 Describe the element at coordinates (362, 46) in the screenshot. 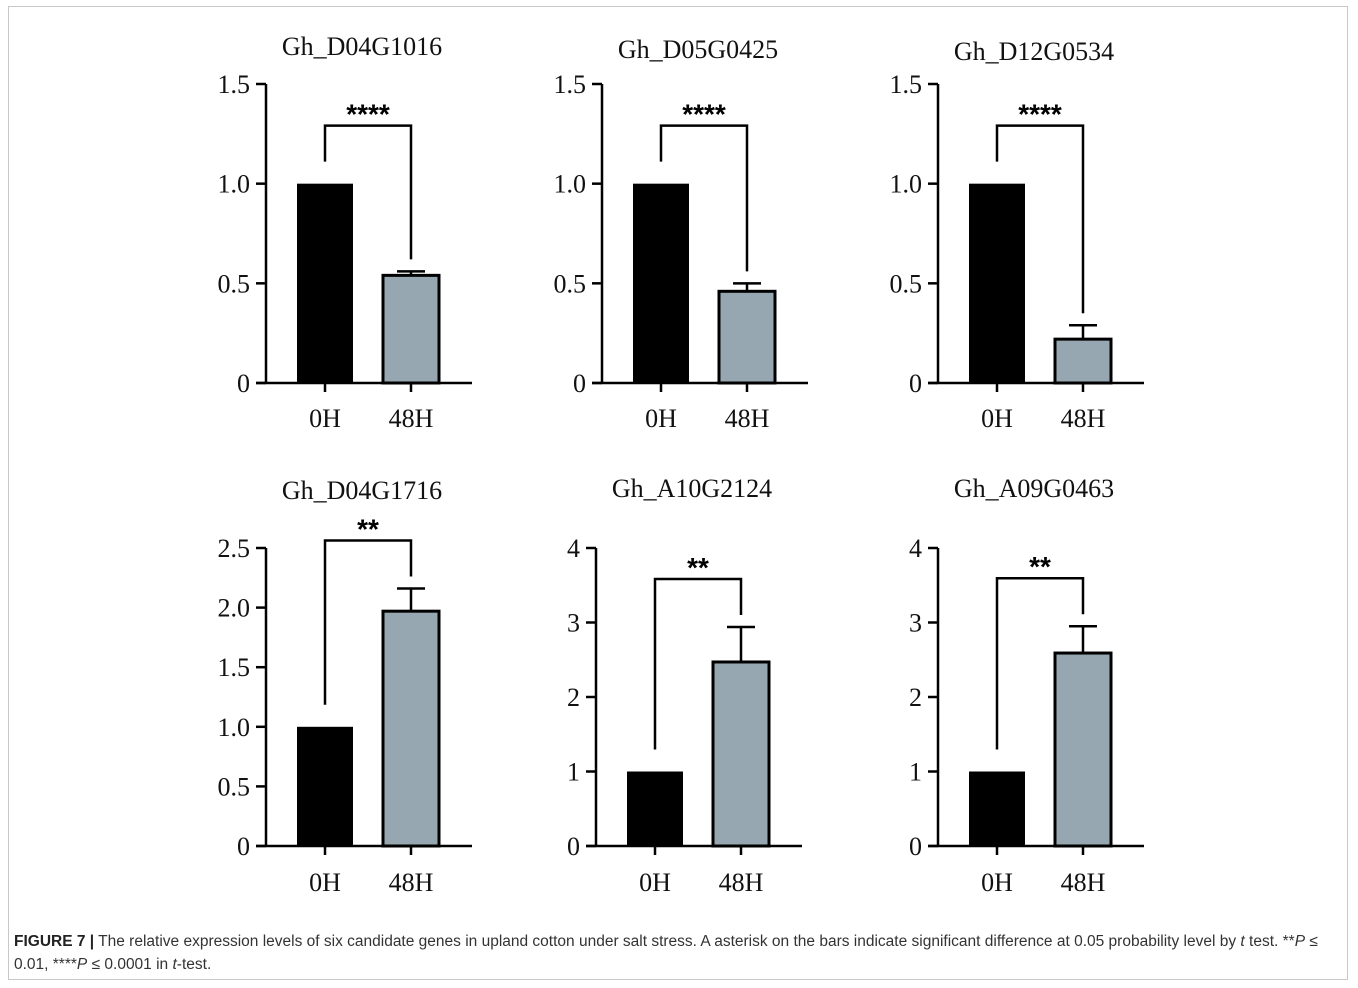

I see `chart-1-title: Gh_D04G1016` at that location.